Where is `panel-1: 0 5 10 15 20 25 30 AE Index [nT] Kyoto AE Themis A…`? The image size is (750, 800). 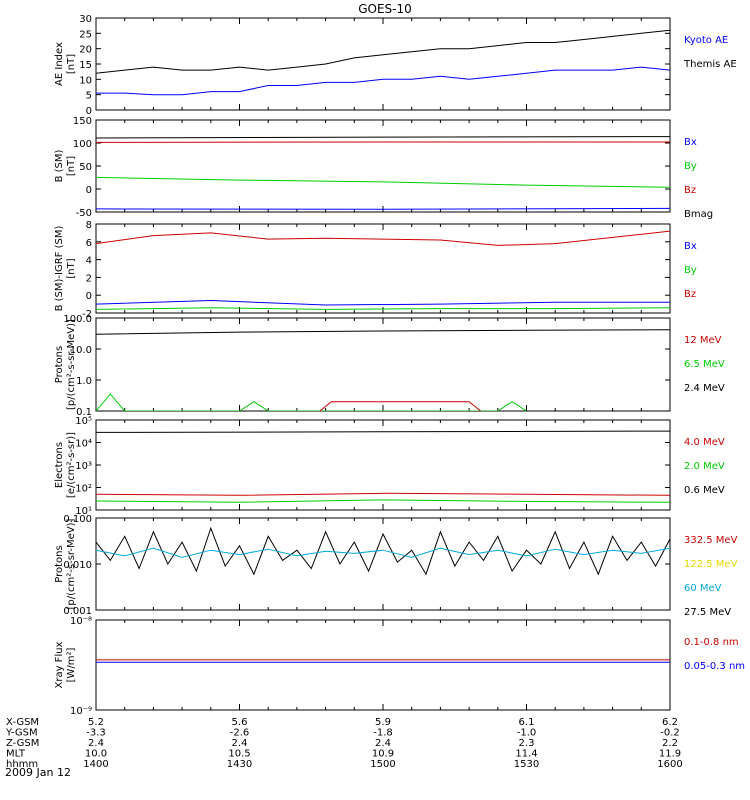 panel-1: 0 5 10 15 20 25 30 AE Index [nT] Kyoto AE Themis A… is located at coordinates (395, 65).